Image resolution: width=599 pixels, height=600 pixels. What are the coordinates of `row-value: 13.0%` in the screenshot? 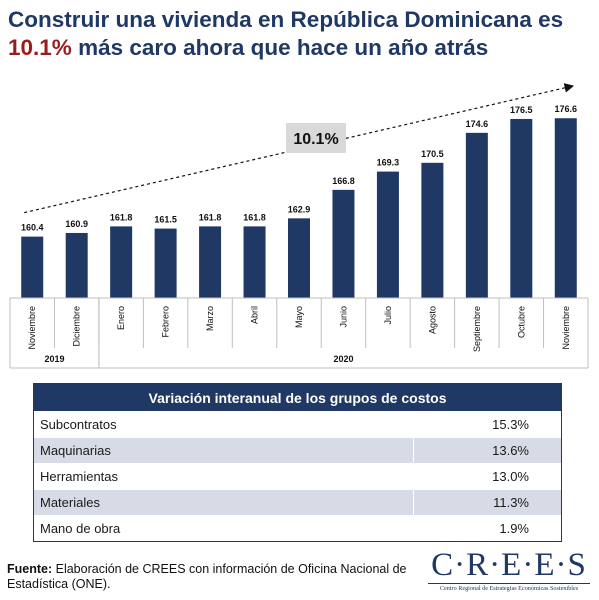 It's located at (510, 476).